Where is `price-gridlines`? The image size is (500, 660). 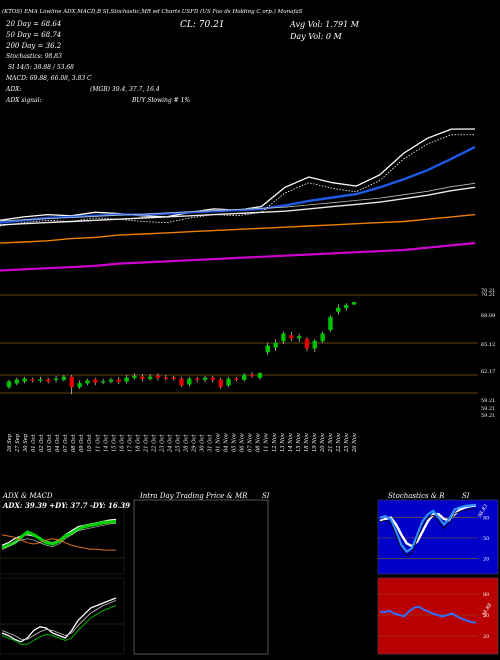
price-gridlines is located at coordinates (239, 344).